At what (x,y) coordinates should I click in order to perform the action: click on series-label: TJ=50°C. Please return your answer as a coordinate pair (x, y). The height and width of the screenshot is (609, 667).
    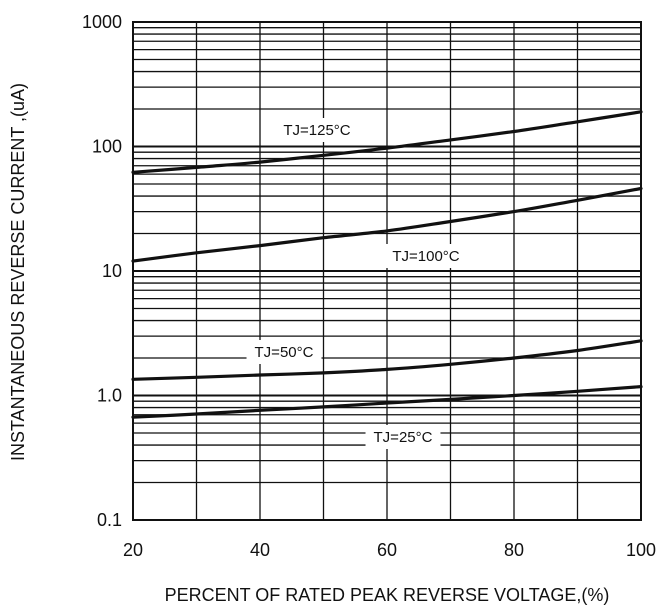
    Looking at the image, I should click on (284, 352).